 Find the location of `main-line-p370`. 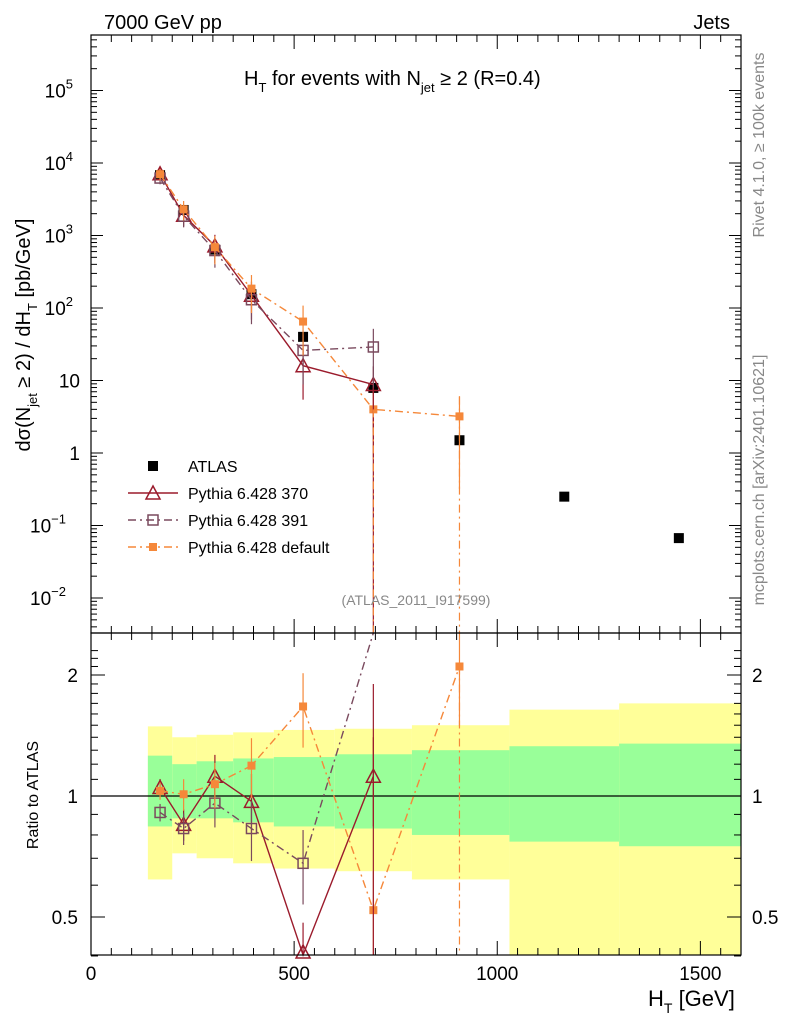

main-line-p370 is located at coordinates (266, 279).